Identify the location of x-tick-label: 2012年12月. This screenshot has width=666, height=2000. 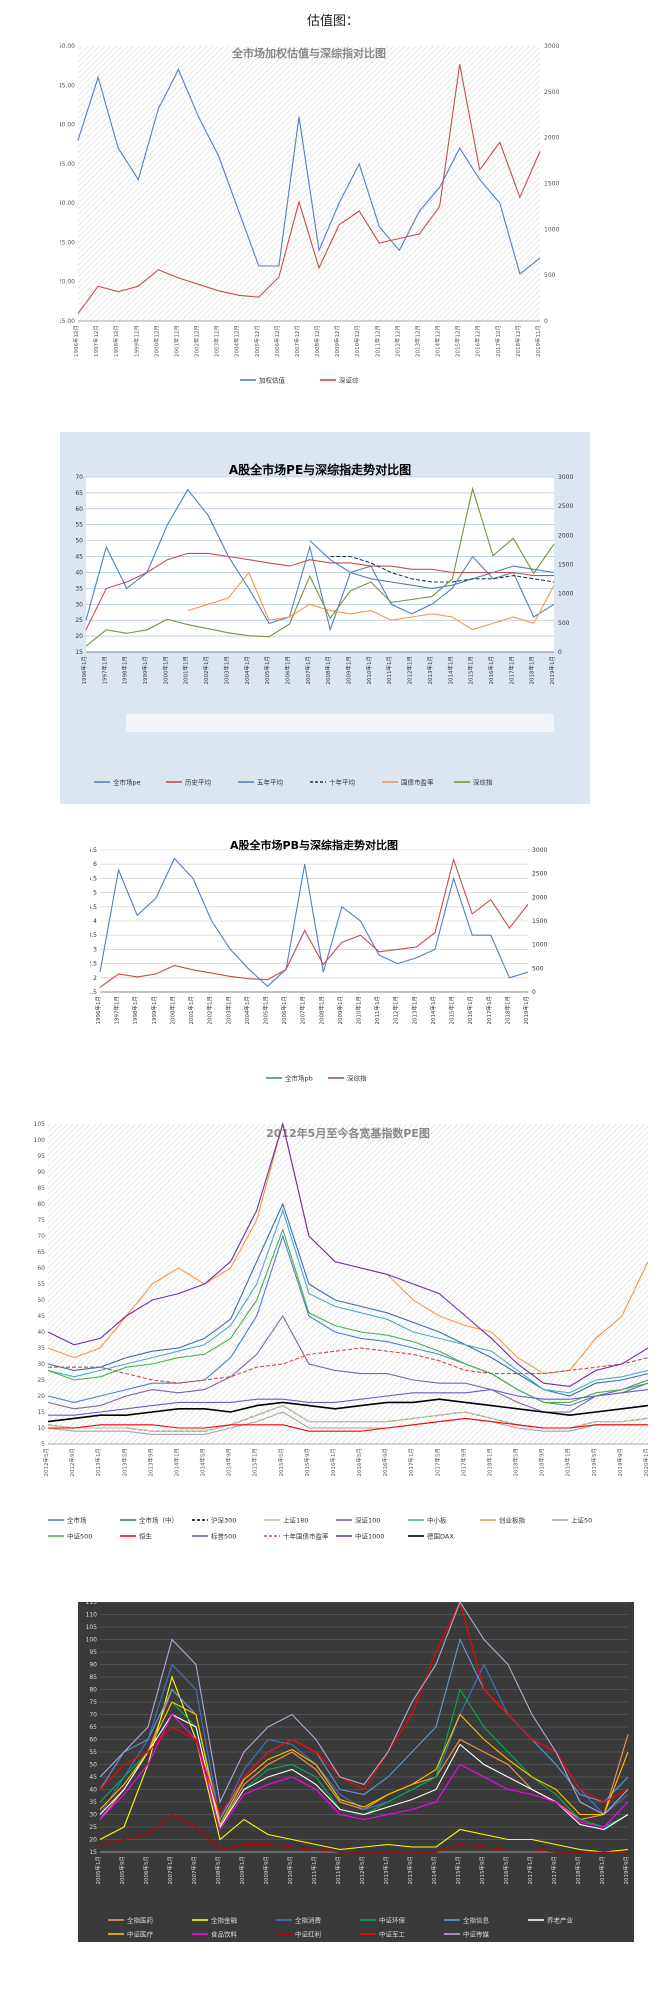
(397, 341).